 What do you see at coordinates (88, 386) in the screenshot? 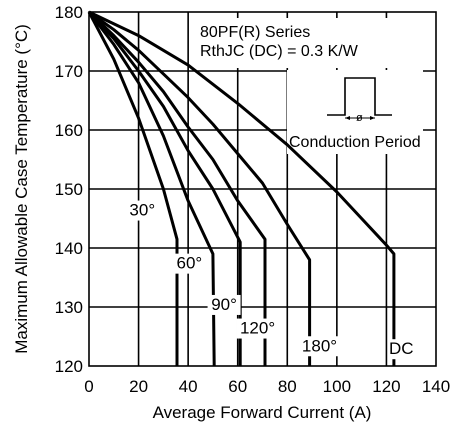
I see `x-tick-label: 0` at bounding box center [88, 386].